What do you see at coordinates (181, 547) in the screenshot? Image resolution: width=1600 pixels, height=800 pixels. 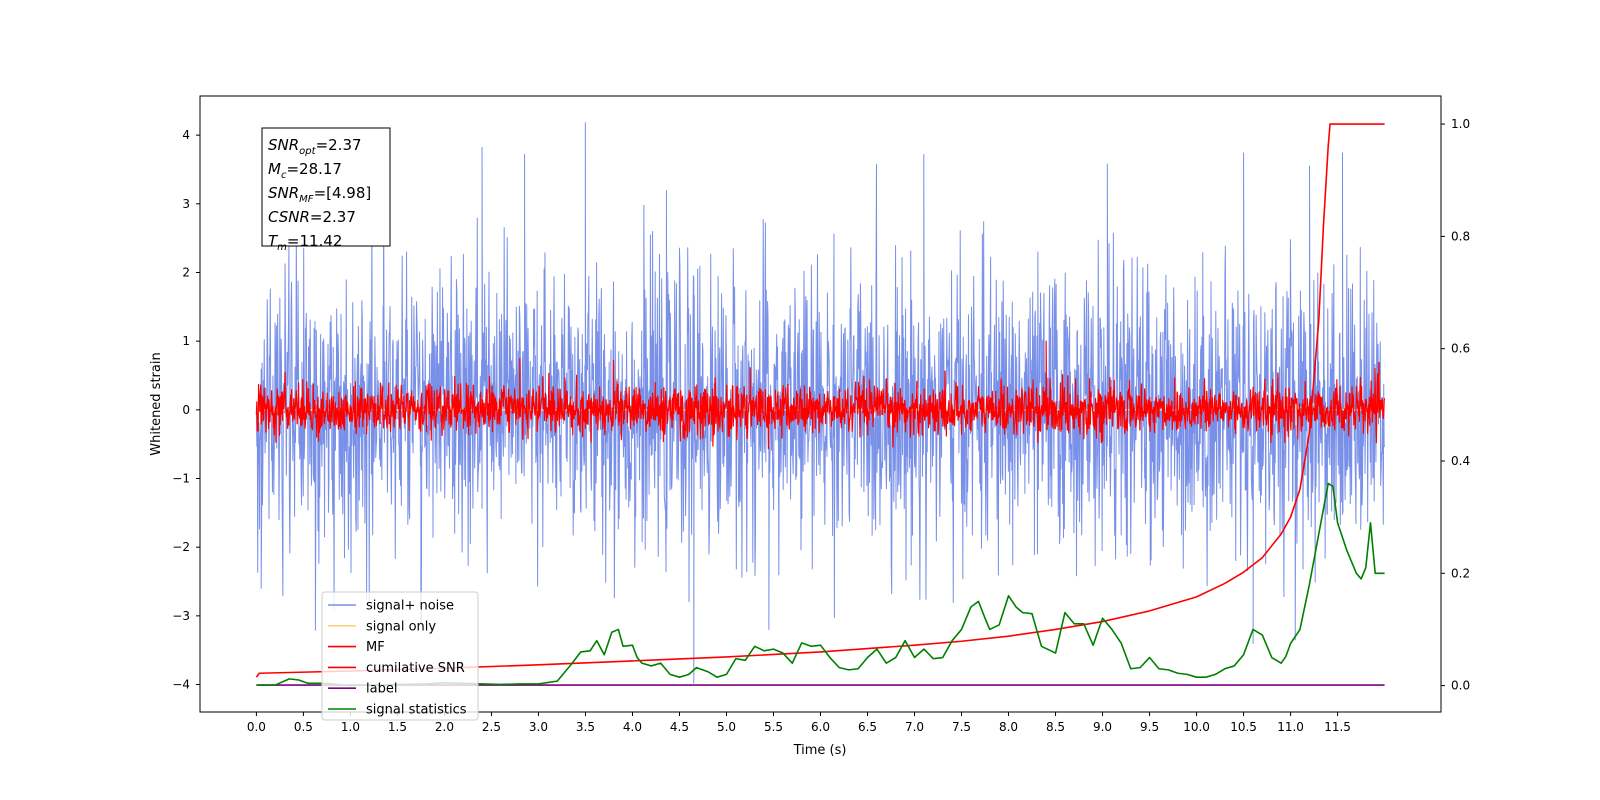 I see `y-tick-label: −2` at bounding box center [181, 547].